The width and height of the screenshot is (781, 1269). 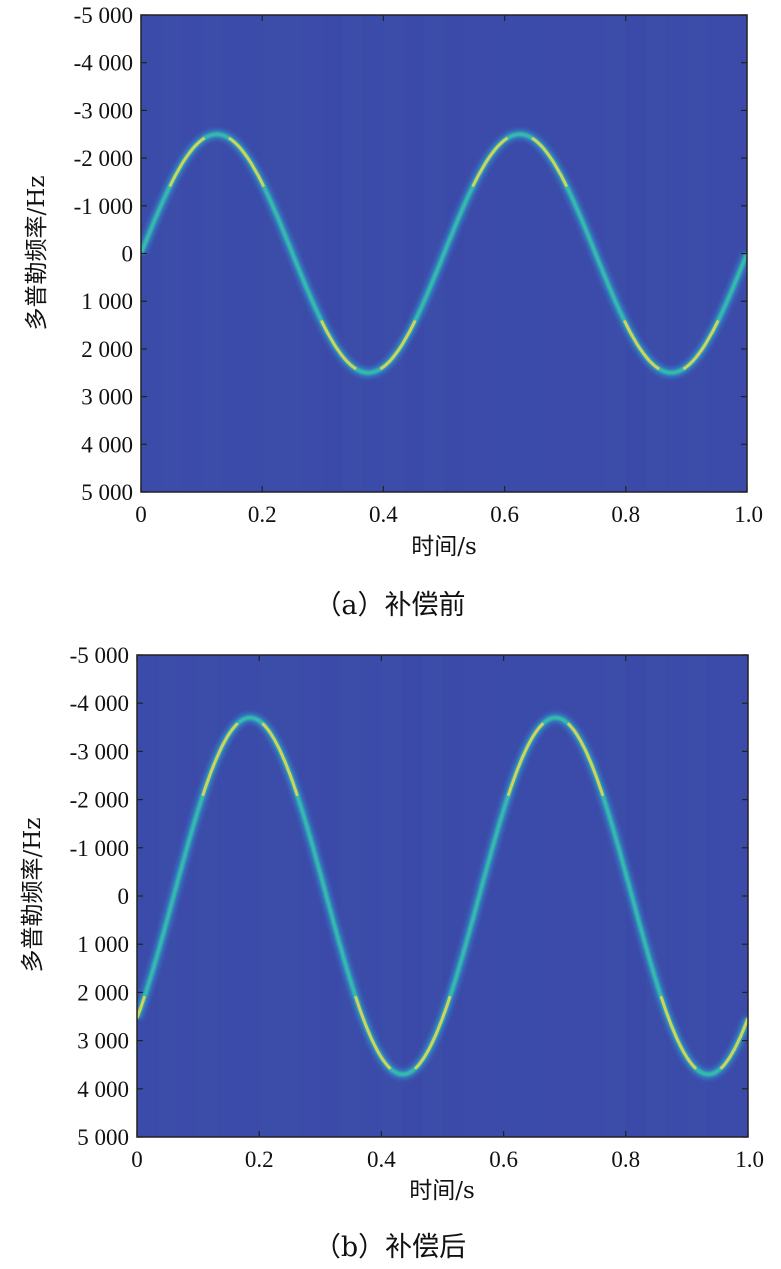 What do you see at coordinates (37, 253) in the screenshot?
I see `y-axis-label-a: 多普勒频率/Hz` at bounding box center [37, 253].